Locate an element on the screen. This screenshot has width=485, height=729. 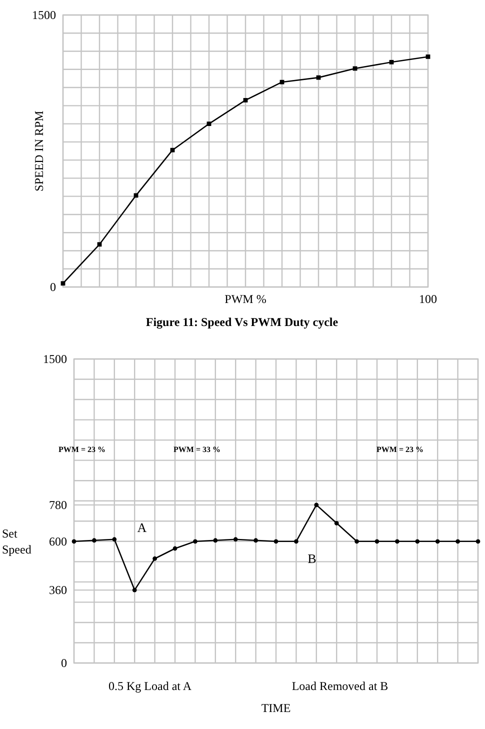
caption: Figure 11: Speed Vs PWM Duty cycle is located at coordinates (242, 322).